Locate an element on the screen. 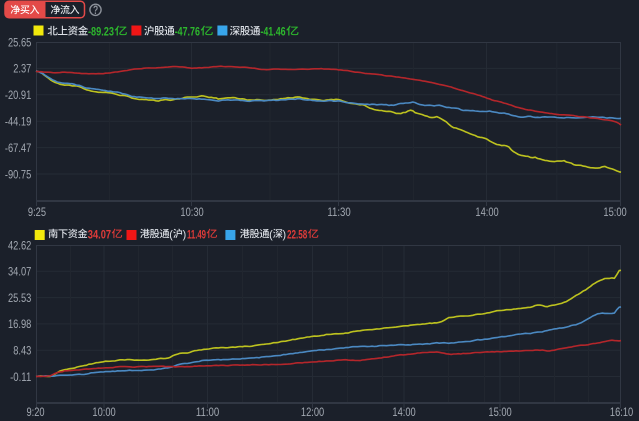  svg-text: -67.47 is located at coordinates (18, 148).